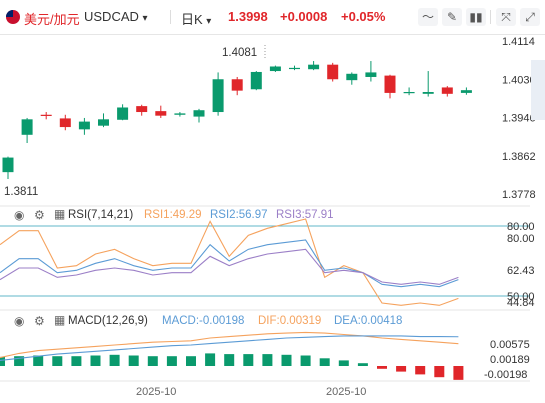 The image size is (545, 403). What do you see at coordinates (519, 119) in the screenshot?
I see `price-ytick: 1.3946` at bounding box center [519, 119].